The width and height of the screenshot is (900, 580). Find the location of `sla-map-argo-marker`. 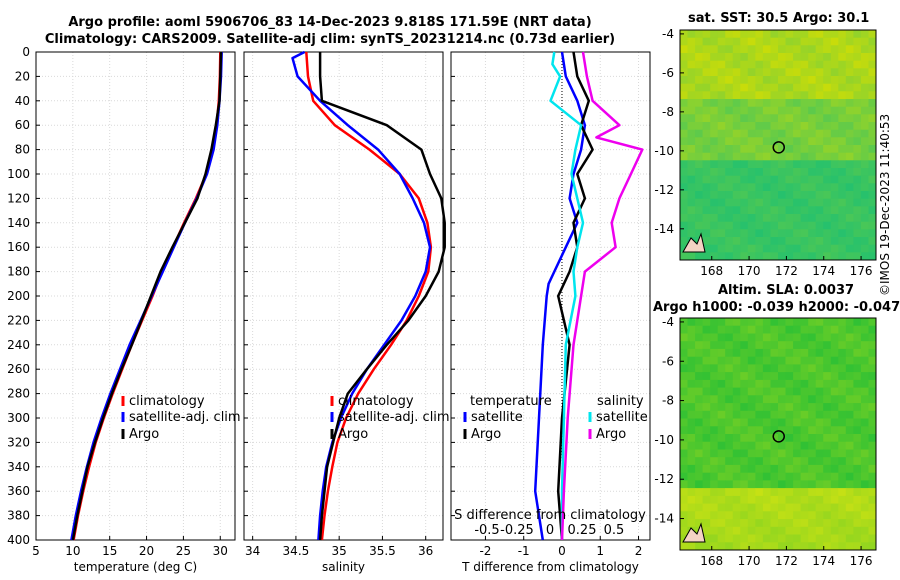

sla-map-argo-marker is located at coordinates (778, 436).